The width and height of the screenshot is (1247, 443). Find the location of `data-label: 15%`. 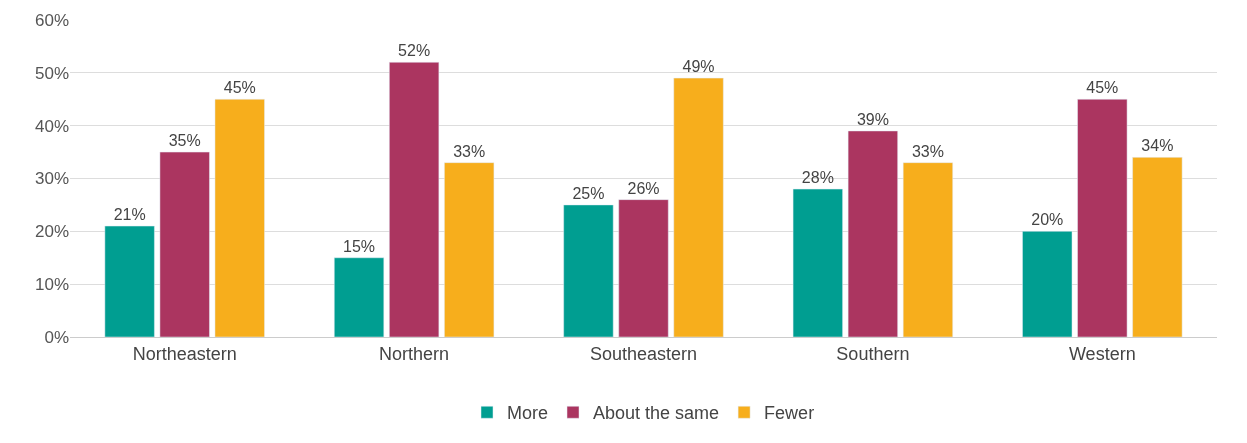

data-label: 15% is located at coordinates (359, 246).